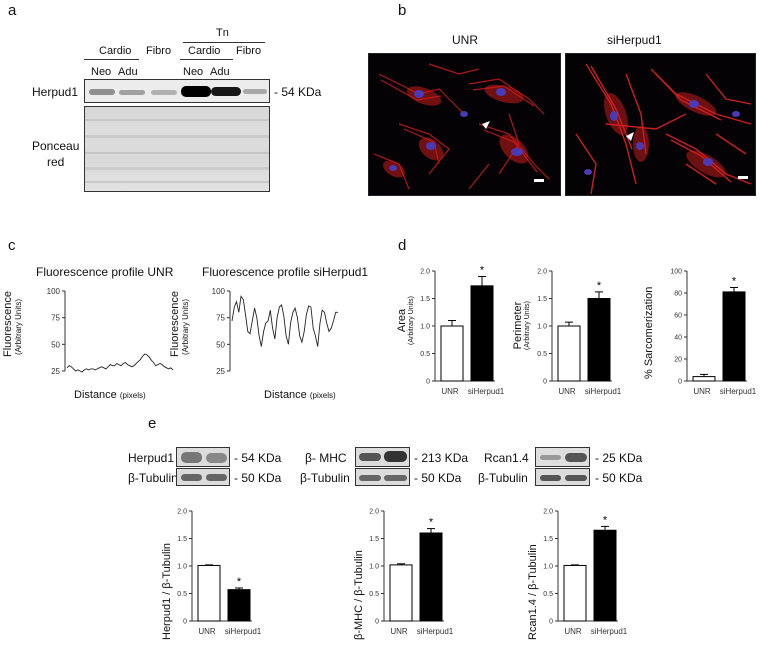  What do you see at coordinates (56, 146) in the screenshot?
I see `ponceau-label-line1: Ponceau` at bounding box center [56, 146].